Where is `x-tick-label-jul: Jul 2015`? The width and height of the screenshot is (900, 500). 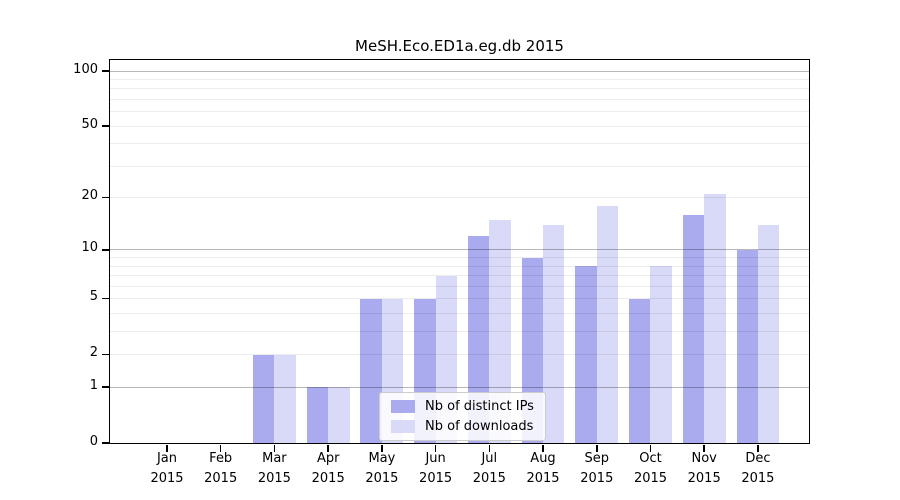 x-tick-label-jul: Jul 2015 is located at coordinates (489, 469).